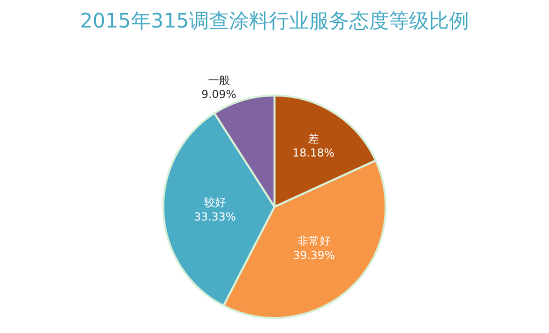 This screenshot has width=549, height=333. I want to click on slice-label: 较好, so click(215, 202).